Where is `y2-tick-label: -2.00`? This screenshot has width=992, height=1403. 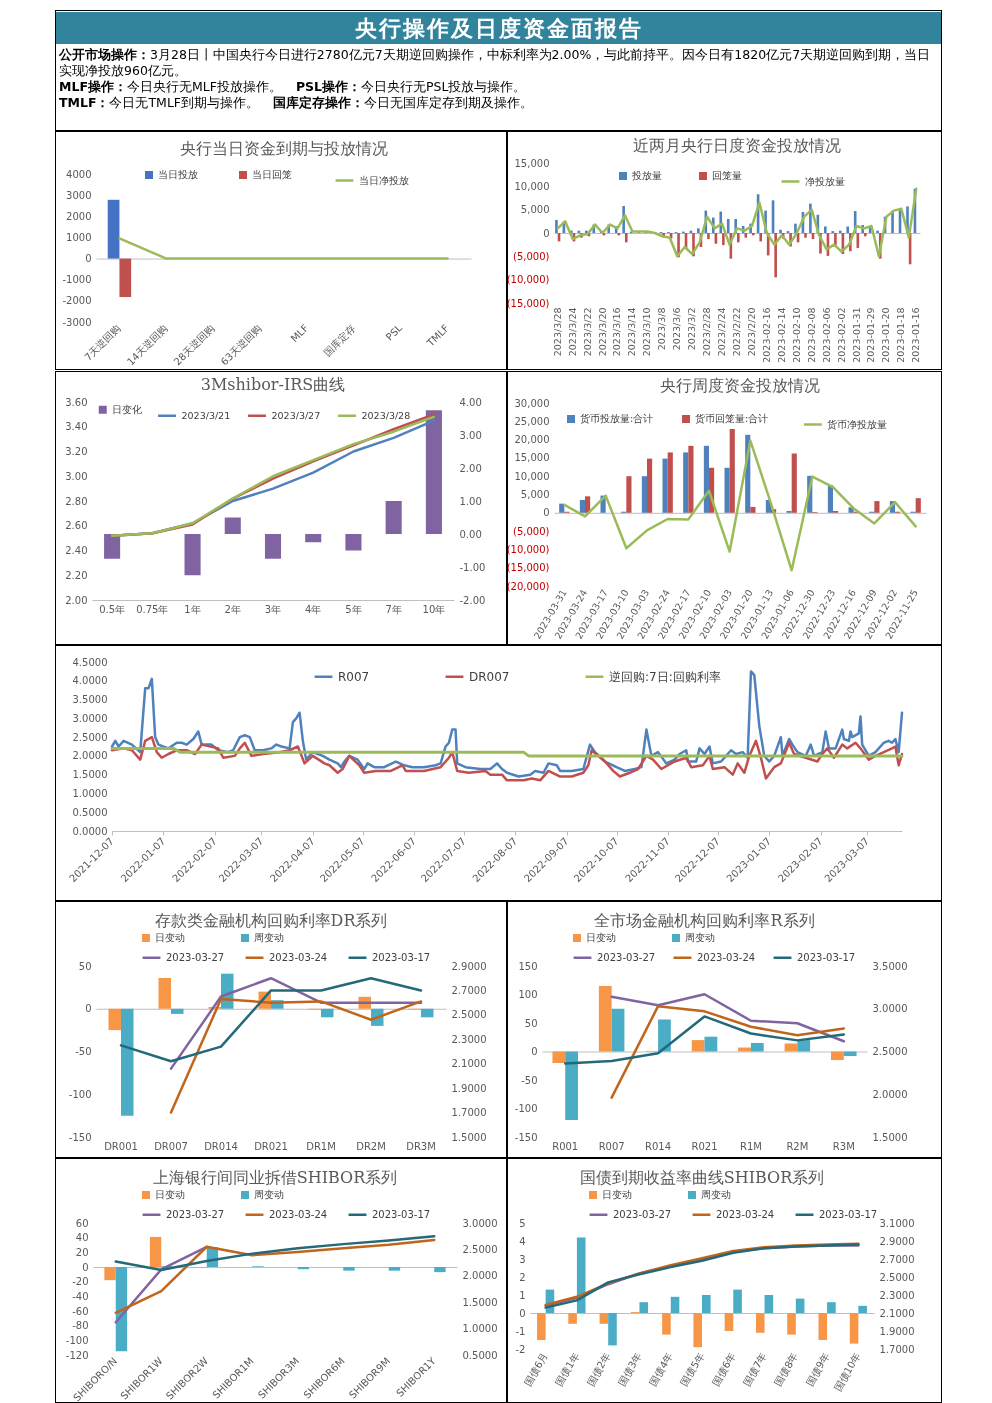
y2-tick-label: -2.00 is located at coordinates (472, 600).